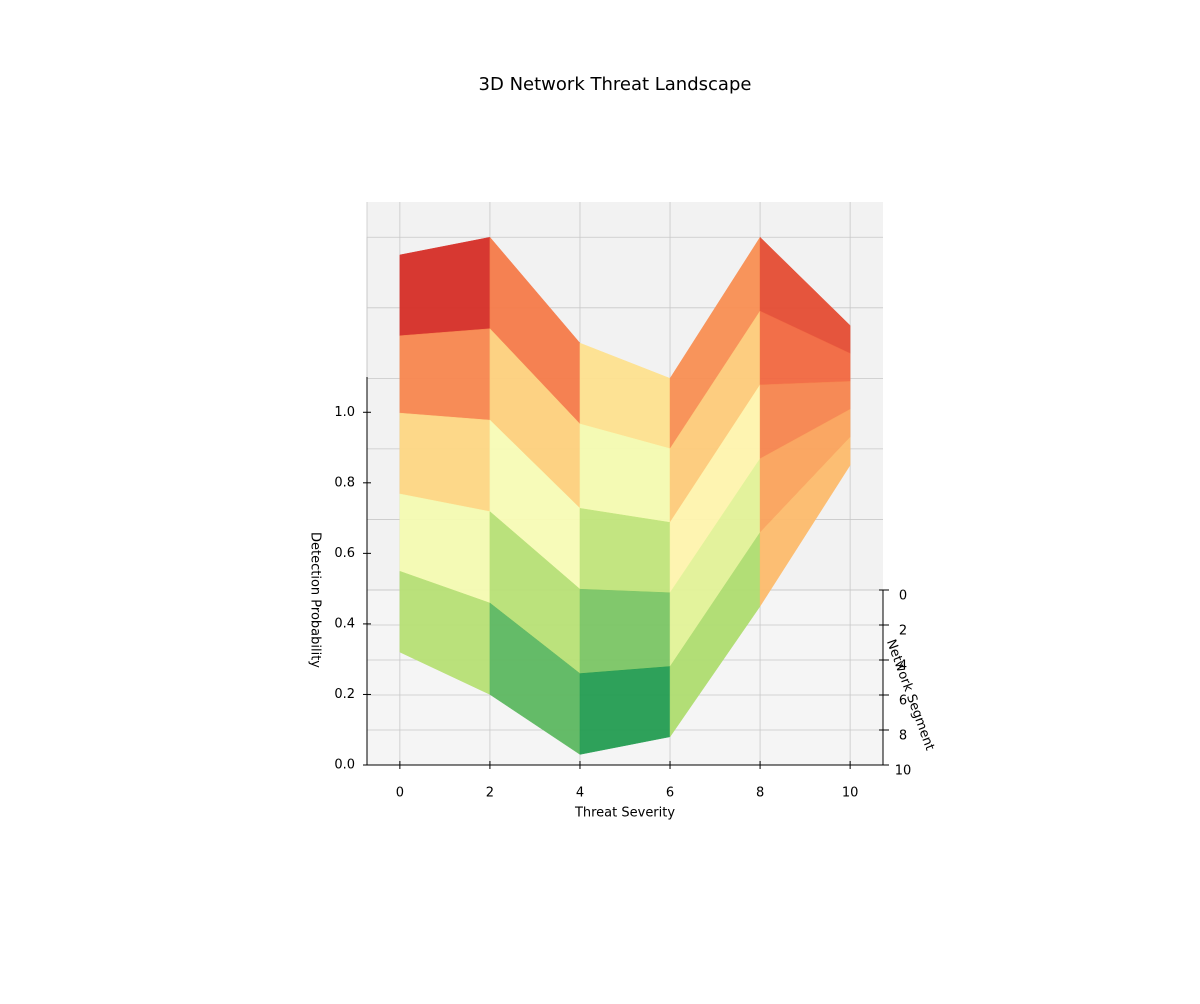 Image resolution: width=1200 pixels, height=1004 pixels. I want to click on x-tick-label: 4, so click(580, 793).